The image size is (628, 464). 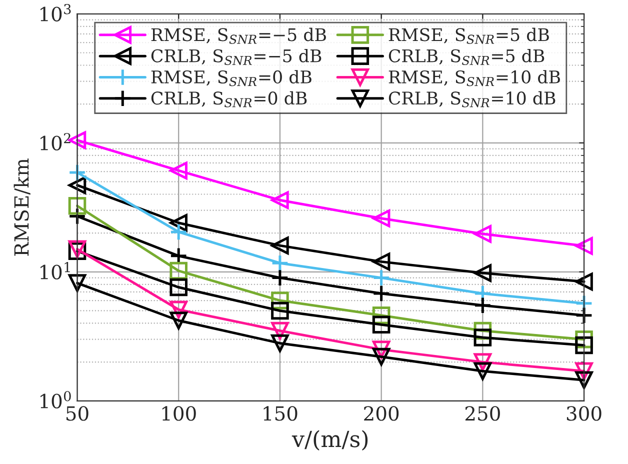 What do you see at coordinates (472, 99) in the screenshot?
I see `legend-label: CRLB, S$_{SNR}$=10 dB` at bounding box center [472, 99].